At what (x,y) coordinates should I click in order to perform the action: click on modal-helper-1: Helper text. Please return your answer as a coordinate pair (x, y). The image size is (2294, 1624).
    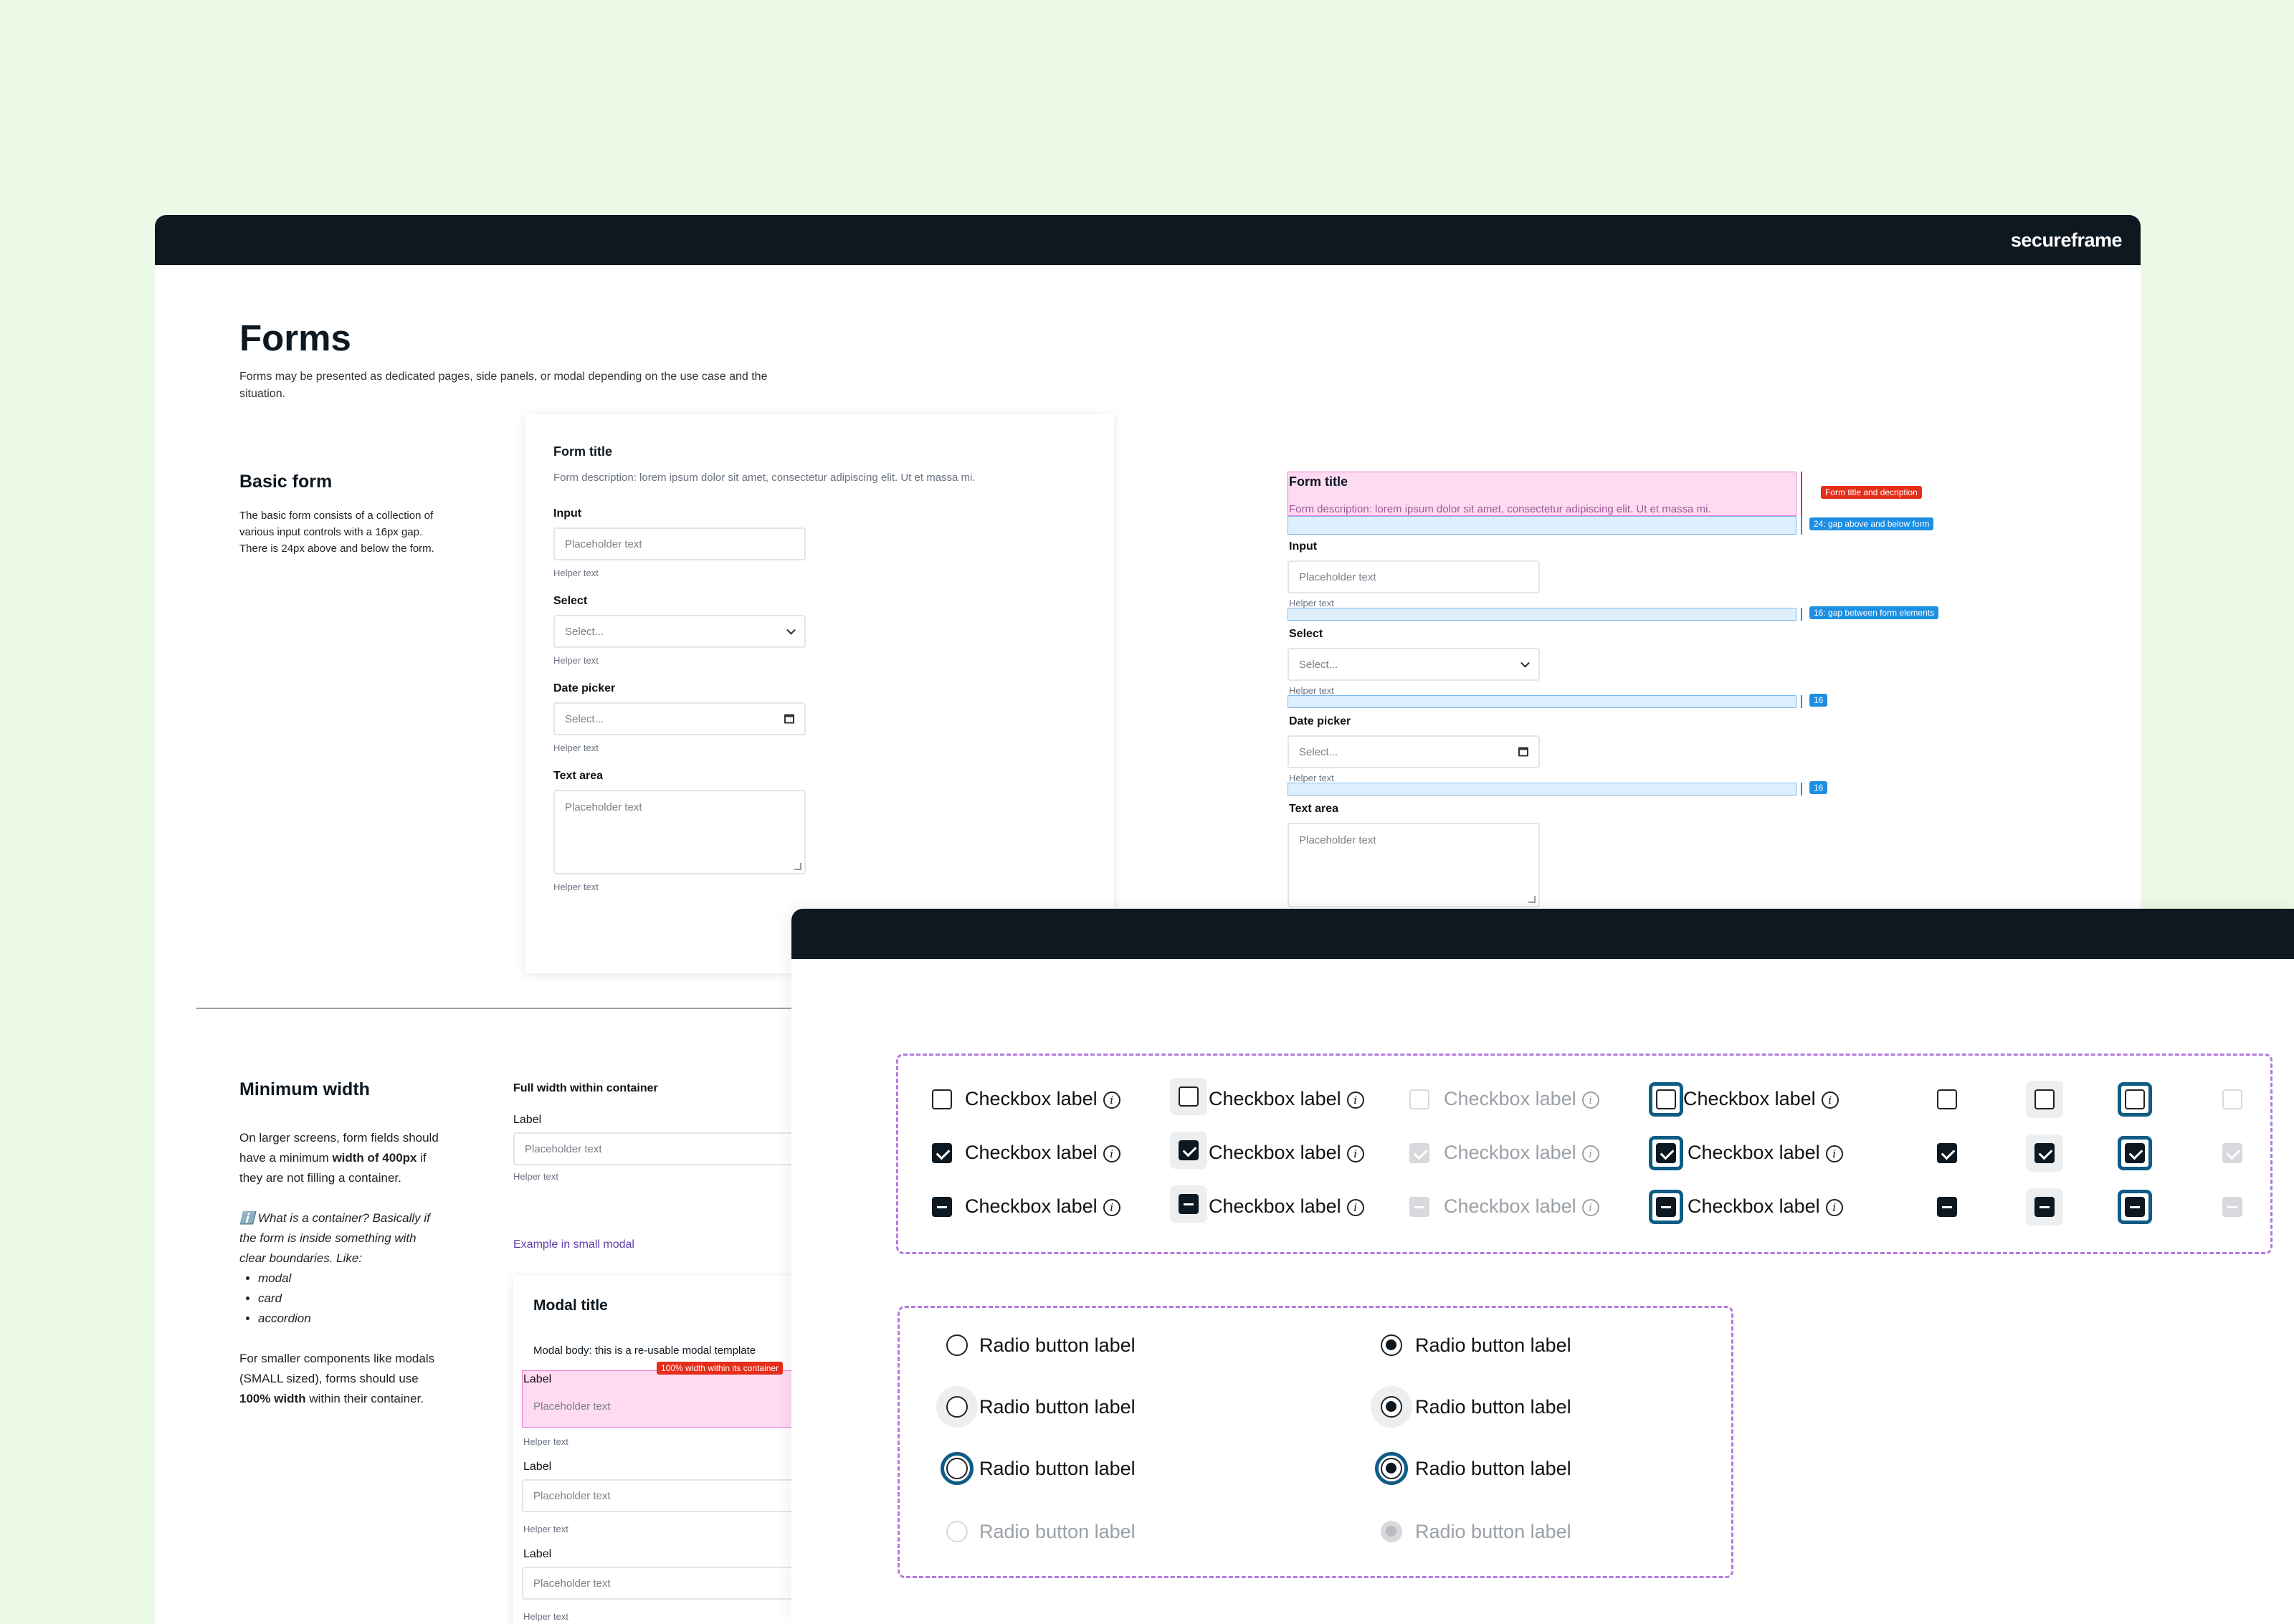
    Looking at the image, I should click on (545, 1441).